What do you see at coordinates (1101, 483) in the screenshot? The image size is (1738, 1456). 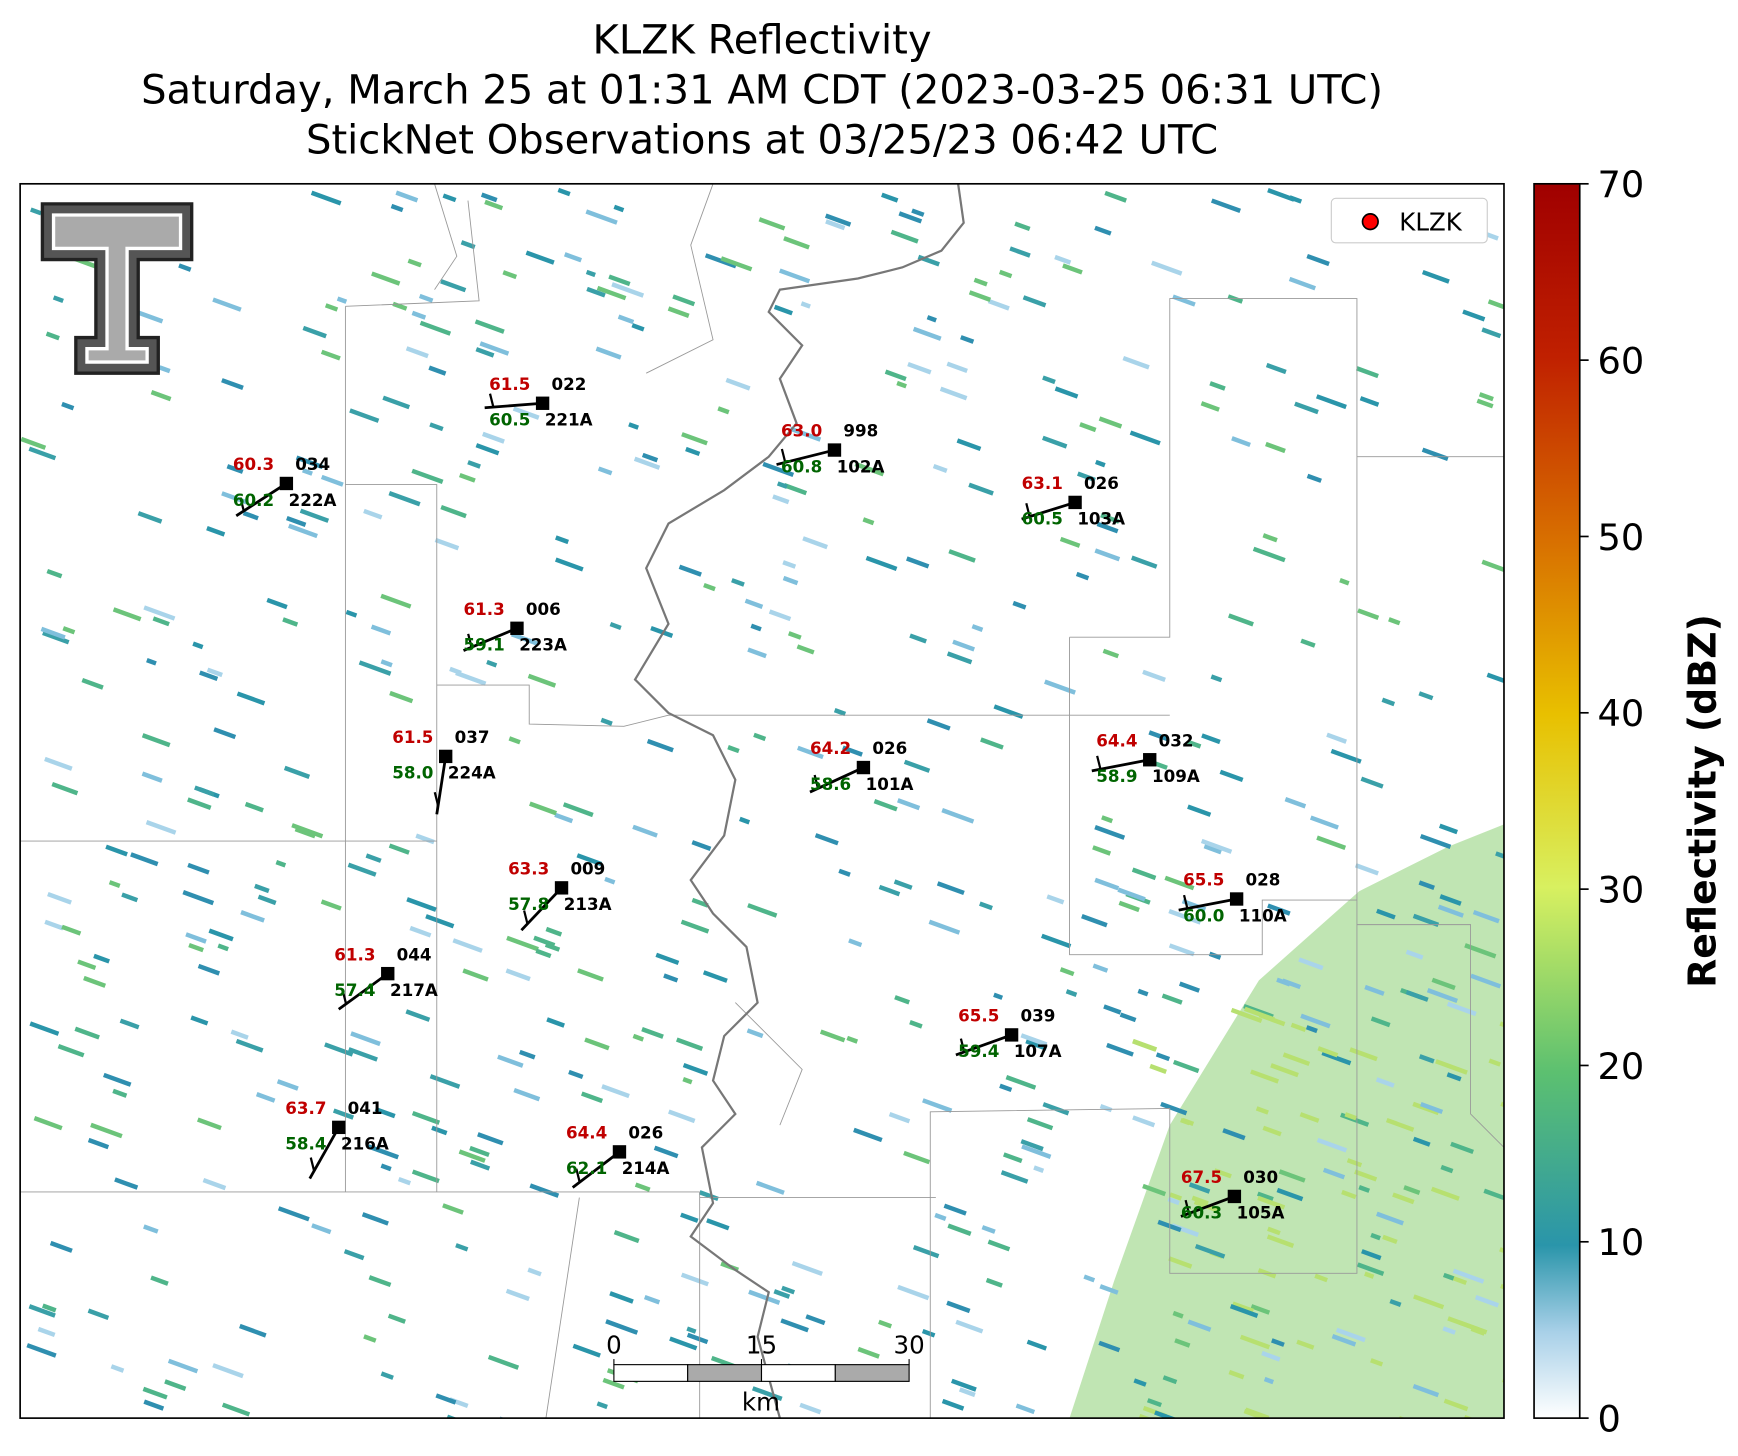 I see `pressure: 026` at bounding box center [1101, 483].